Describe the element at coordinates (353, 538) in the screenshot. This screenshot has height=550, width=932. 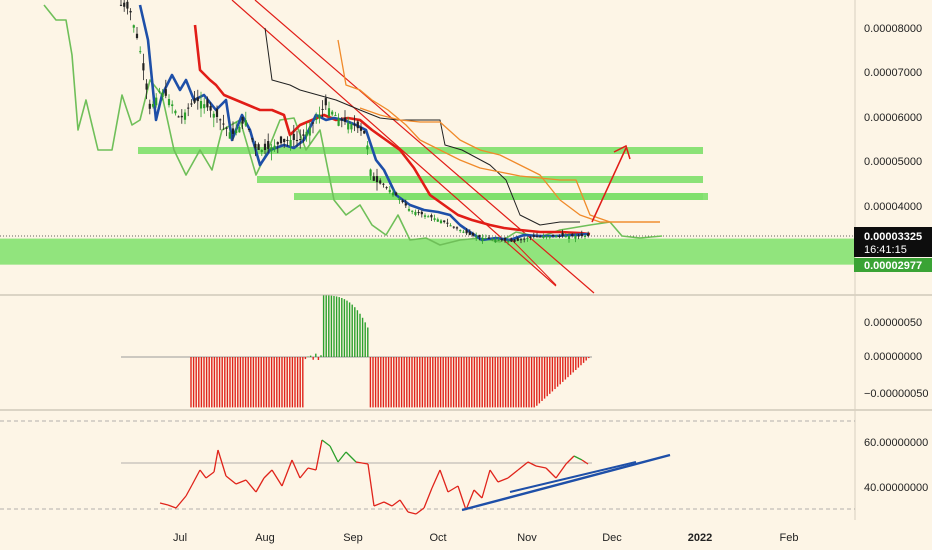
I see `time-tick-label: Sep` at that location.